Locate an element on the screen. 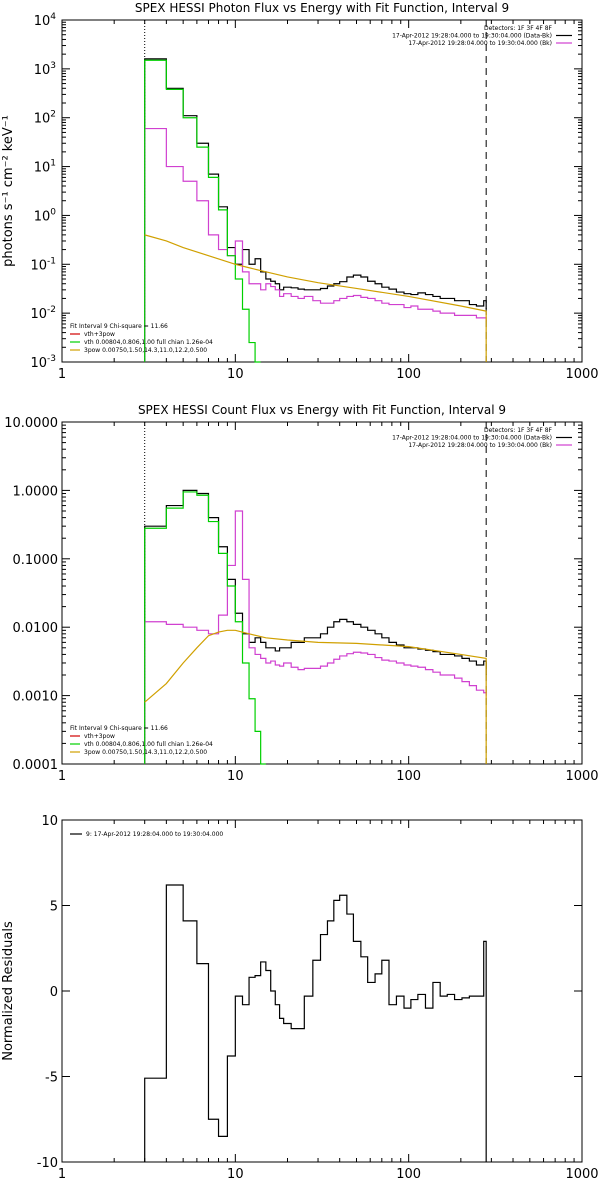  y-tick-label: 10.0000 is located at coordinates (31, 423).